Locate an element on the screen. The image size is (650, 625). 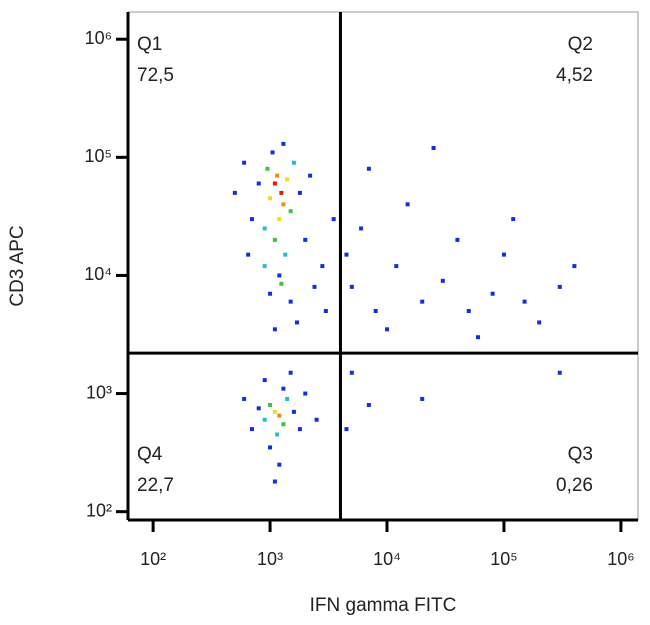
x-tick-label: 10³ is located at coordinates (270, 559).